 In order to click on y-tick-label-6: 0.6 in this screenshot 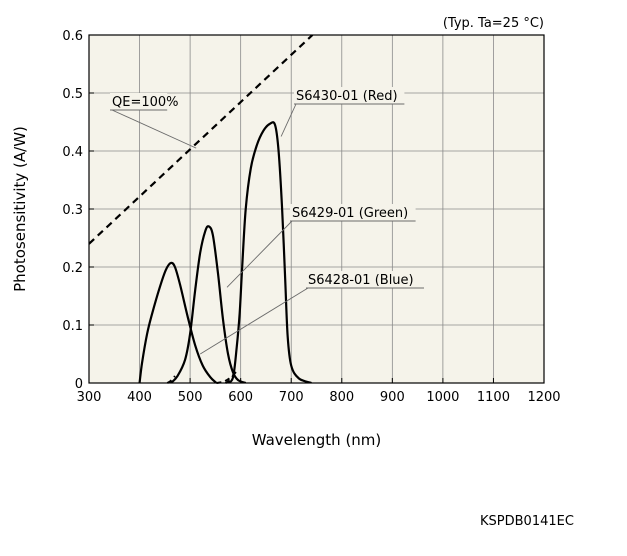, I will do `click(72, 36)`.